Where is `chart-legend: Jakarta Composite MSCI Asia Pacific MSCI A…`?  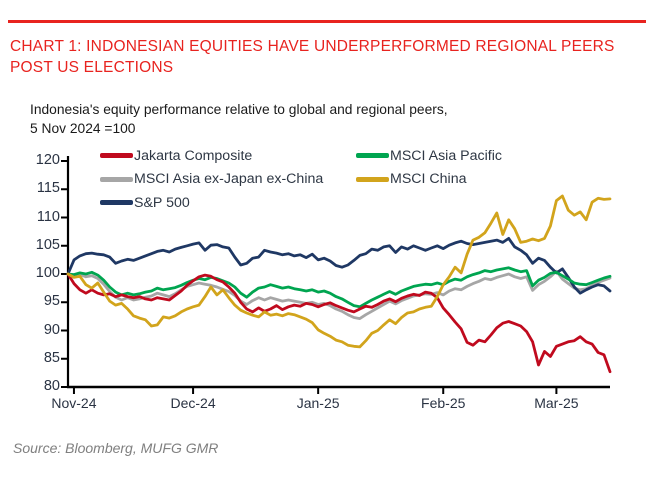 chart-legend: Jakarta Composite MSCI Asia Pacific MSCI A… is located at coordinates (301, 179).